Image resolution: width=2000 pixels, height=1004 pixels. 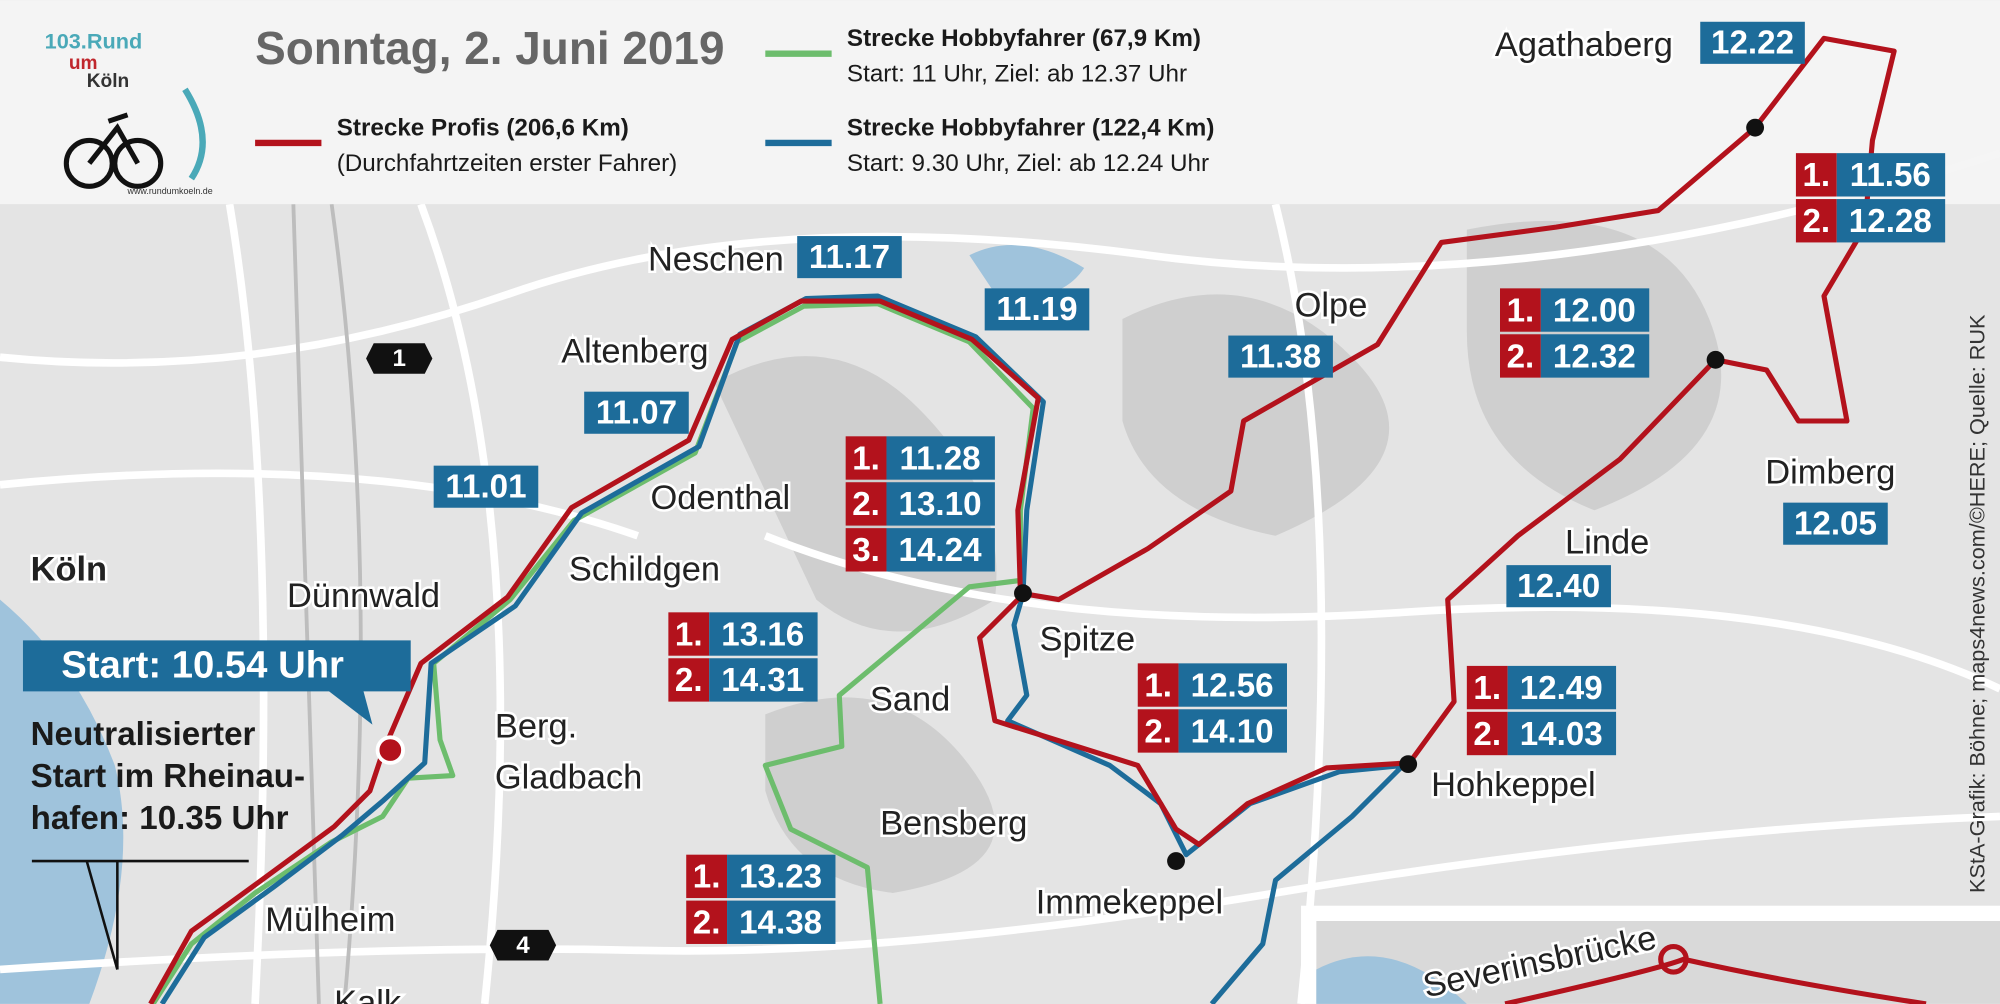 I want to click on time-label: 11.01, so click(x=485, y=486).